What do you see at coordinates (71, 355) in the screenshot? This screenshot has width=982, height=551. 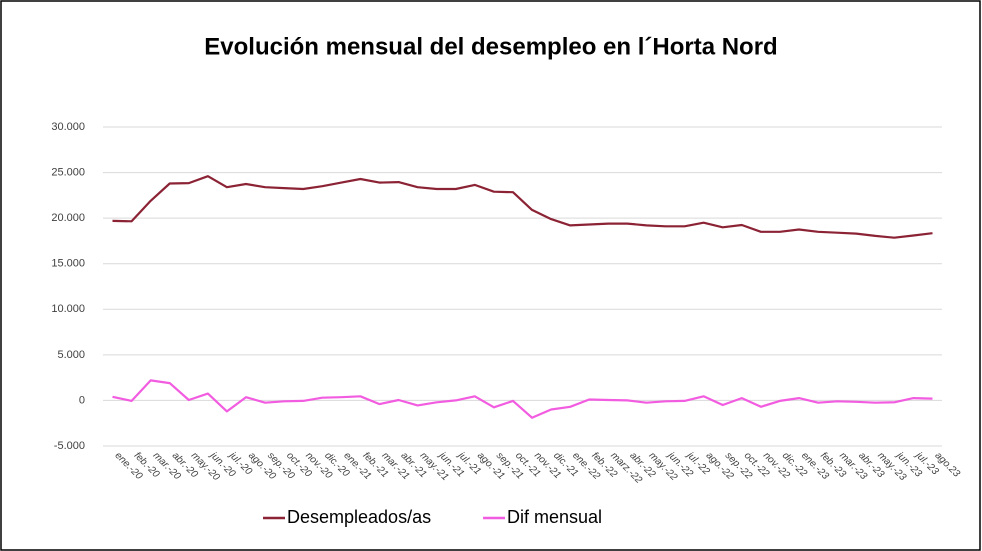 I see `y-tick-label: 5.000` at bounding box center [71, 355].